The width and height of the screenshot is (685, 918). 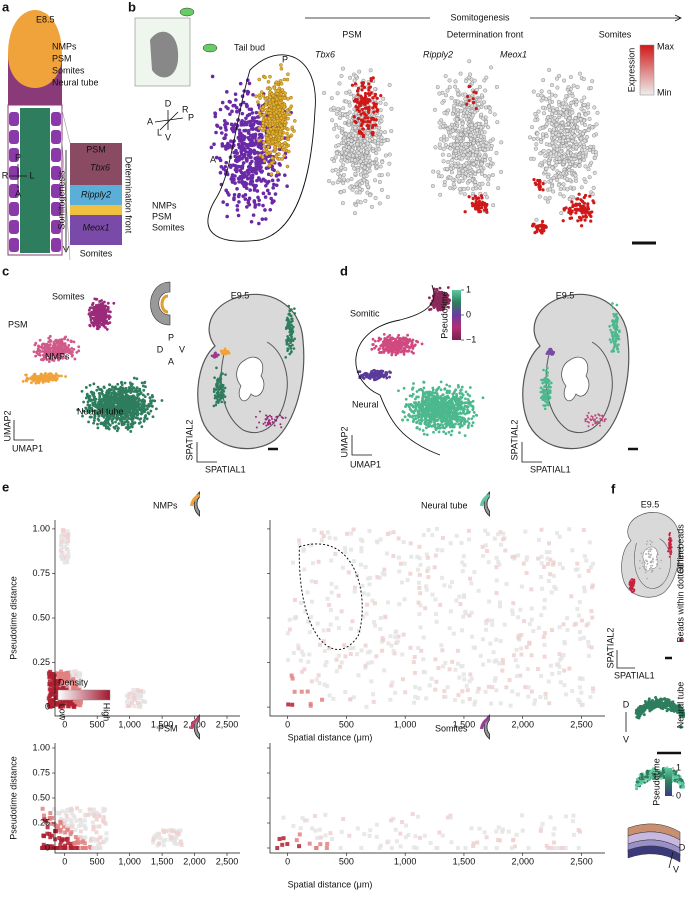 I want to click on label: Min, so click(x=664, y=92).